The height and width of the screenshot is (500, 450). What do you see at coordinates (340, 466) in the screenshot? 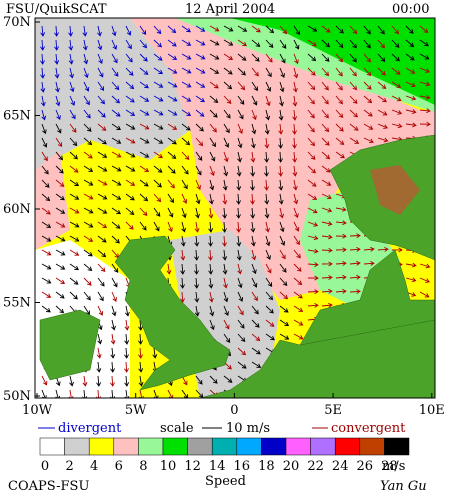
I see `colorbar-label: 24` at bounding box center [340, 466].